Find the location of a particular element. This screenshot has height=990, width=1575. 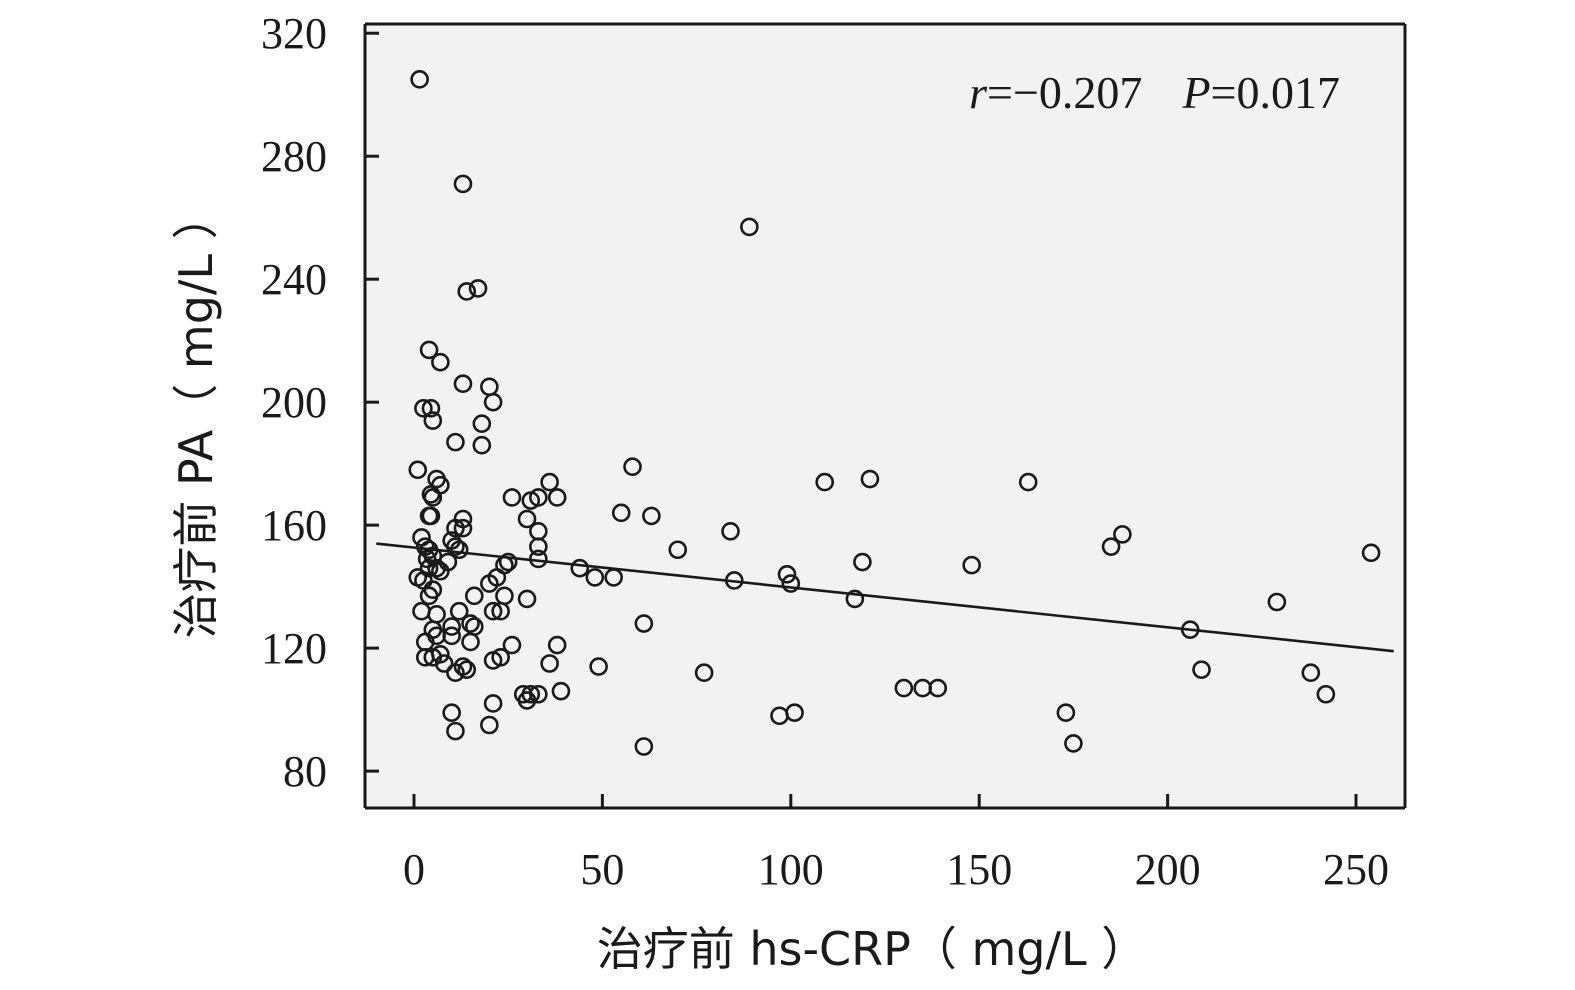

y-axis-title: 治疗前 PA（ mg/L ） is located at coordinates (196, 415).